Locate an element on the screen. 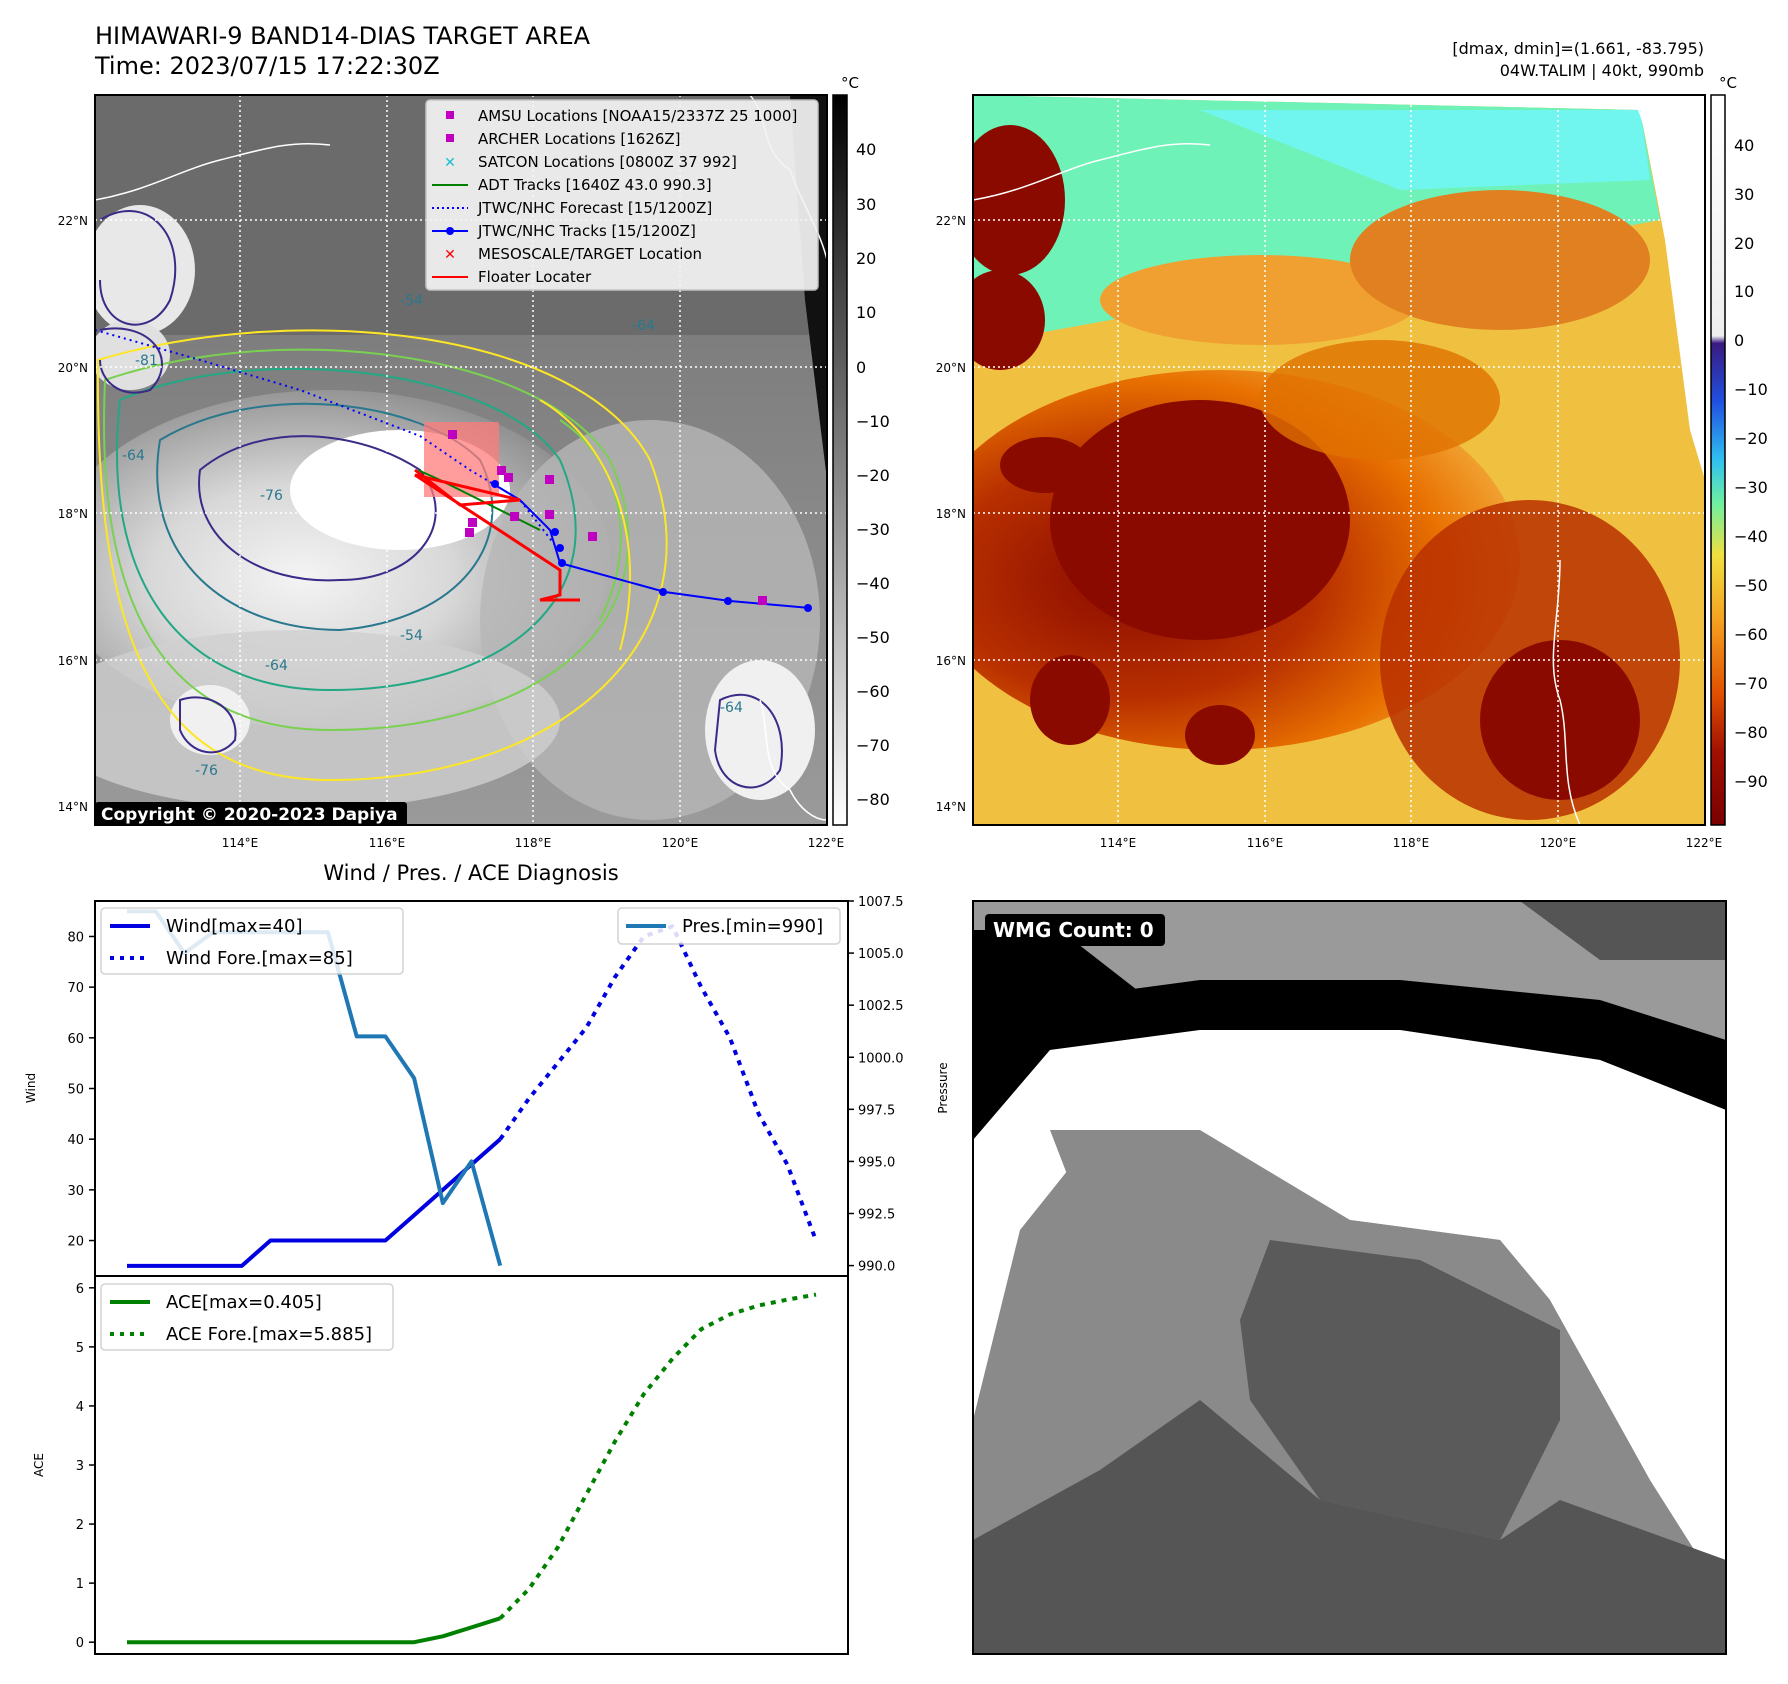 The width and height of the screenshot is (1788, 1684). right-cbar-tick: −30 is located at coordinates (1751, 487).